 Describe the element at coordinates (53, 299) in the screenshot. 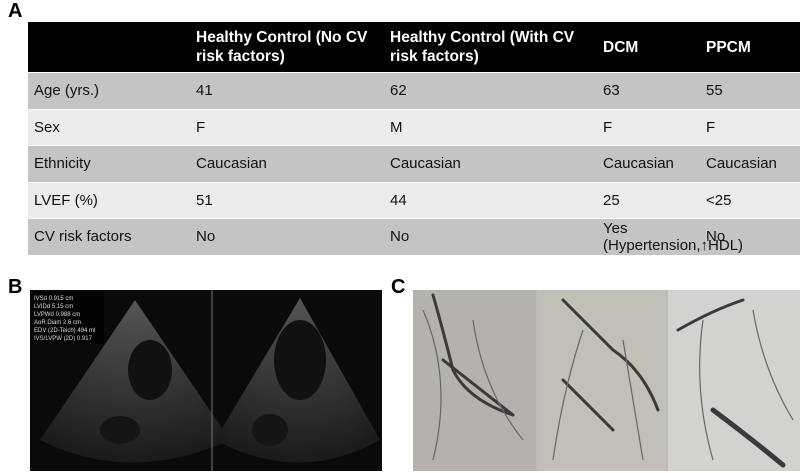

I see `echo-measurement: IVSd 0.915 cm` at that location.